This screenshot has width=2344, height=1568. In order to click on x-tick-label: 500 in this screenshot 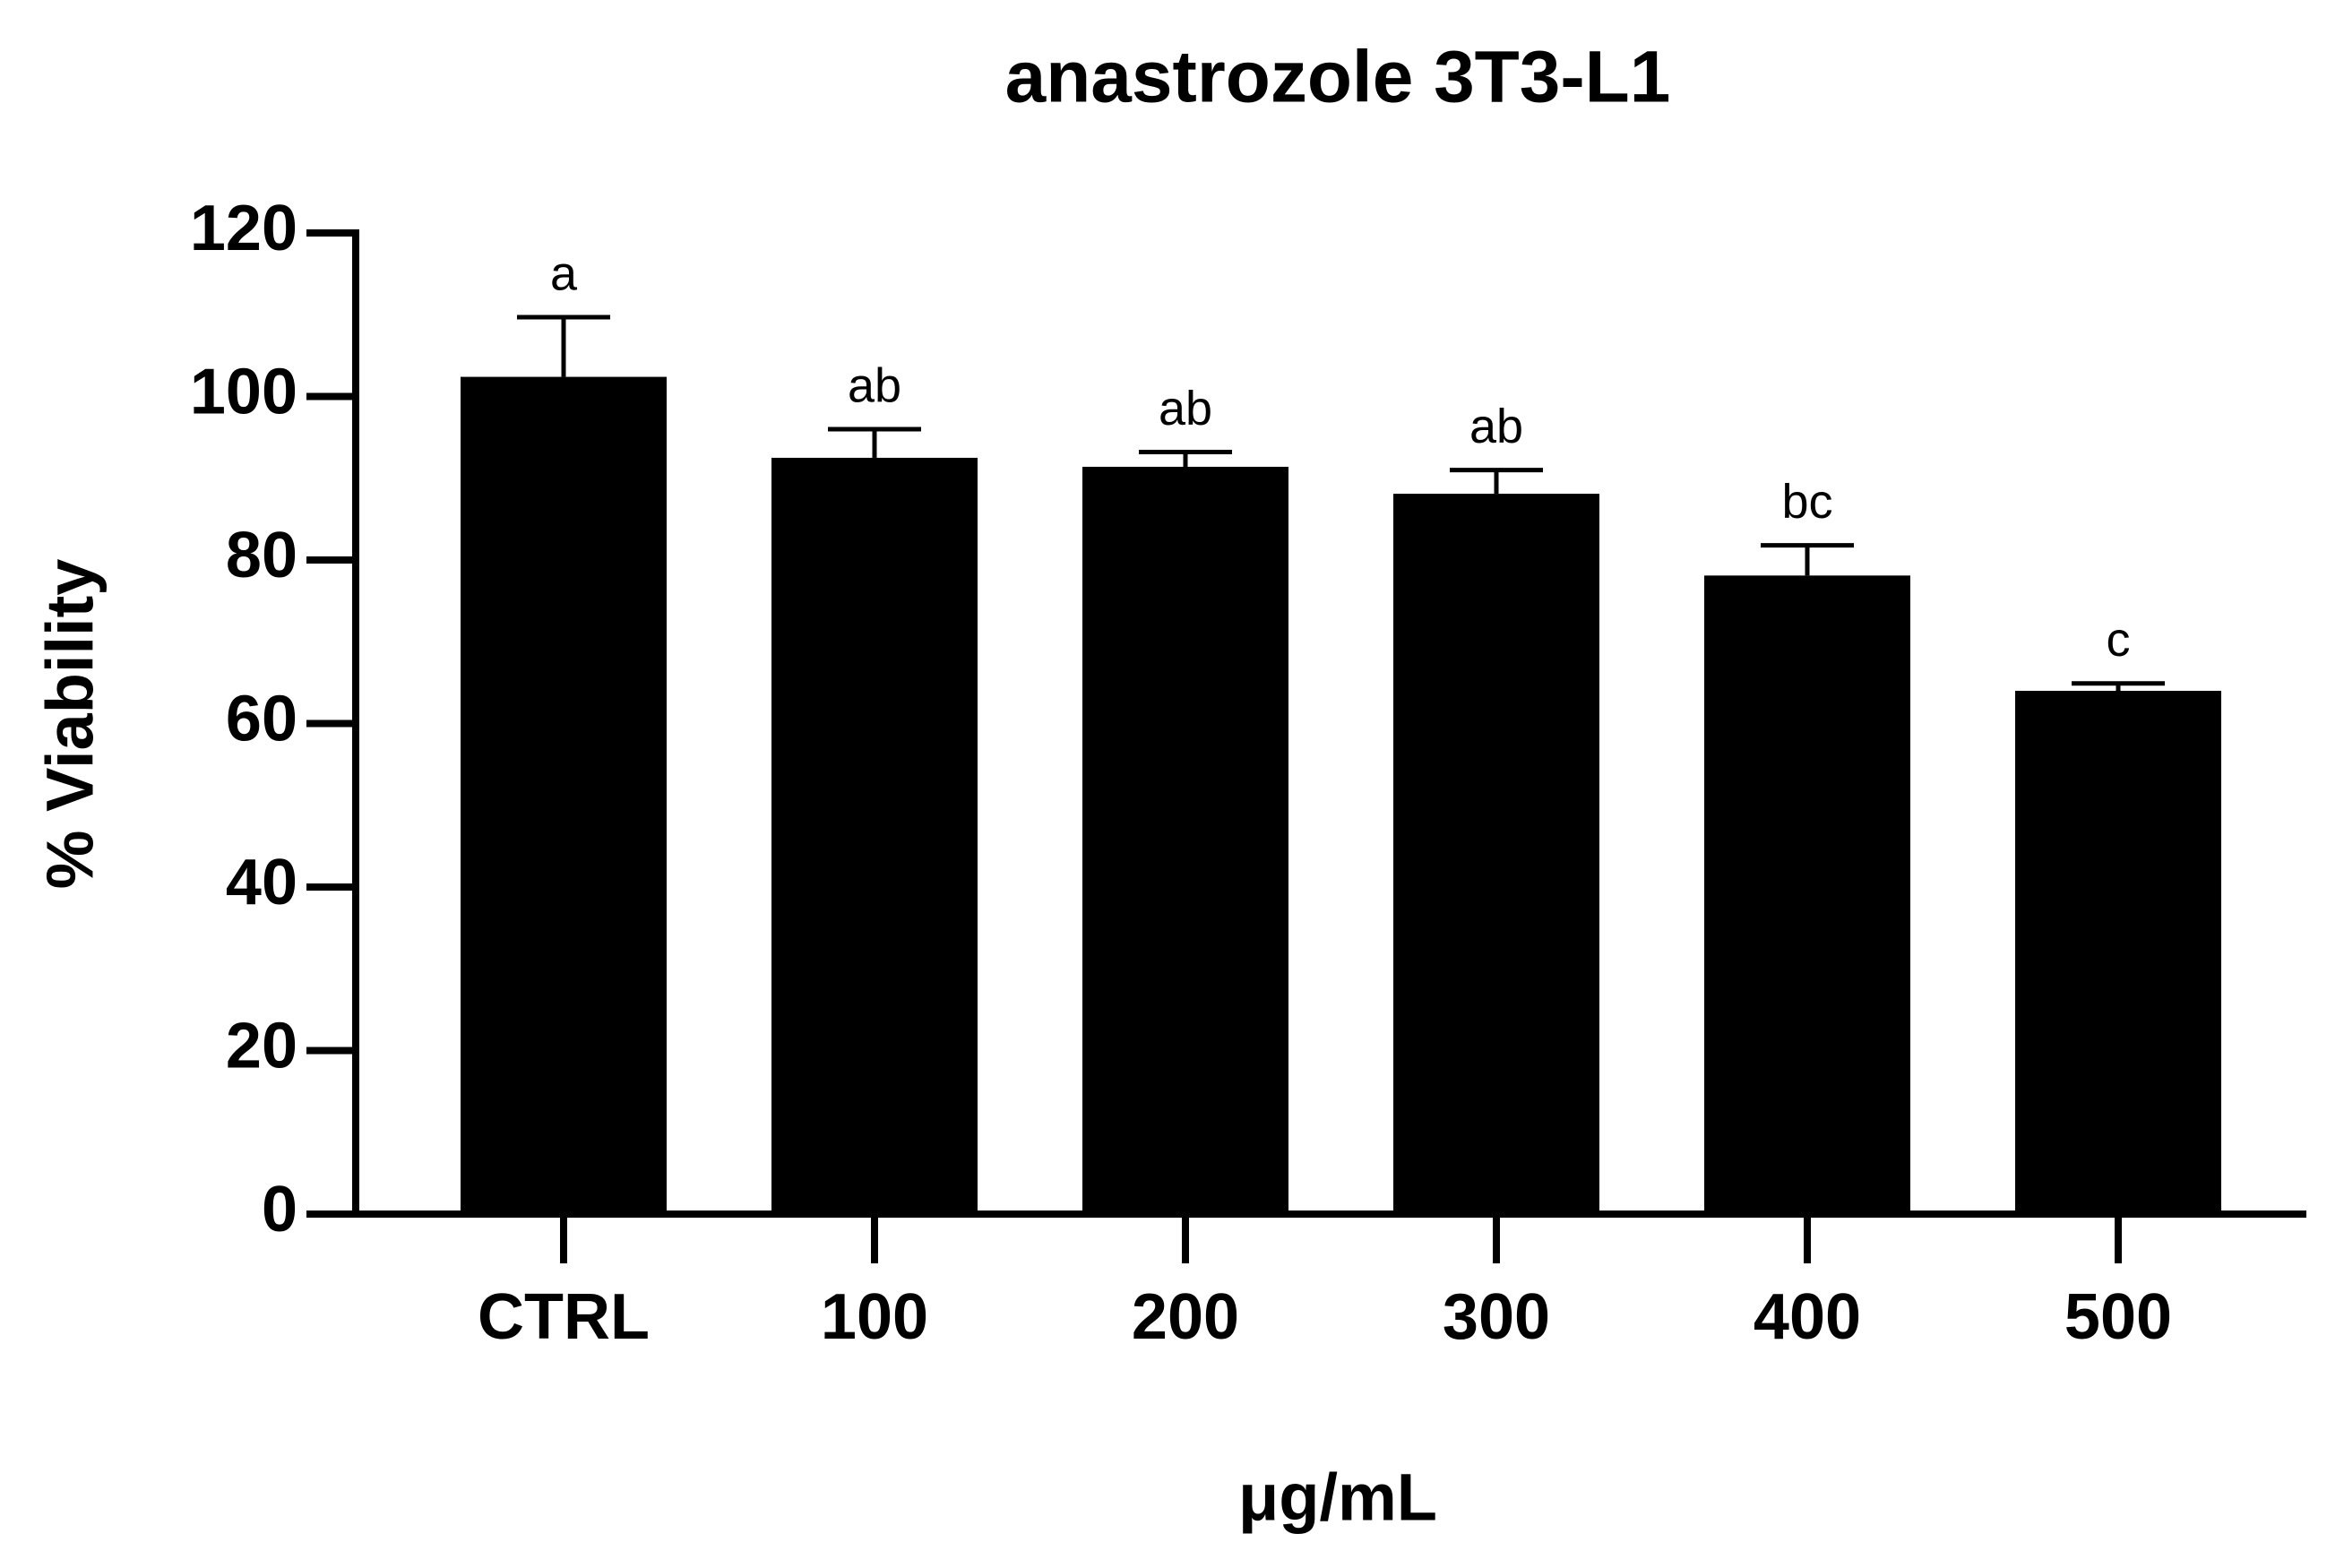, I will do `click(2118, 1317)`.